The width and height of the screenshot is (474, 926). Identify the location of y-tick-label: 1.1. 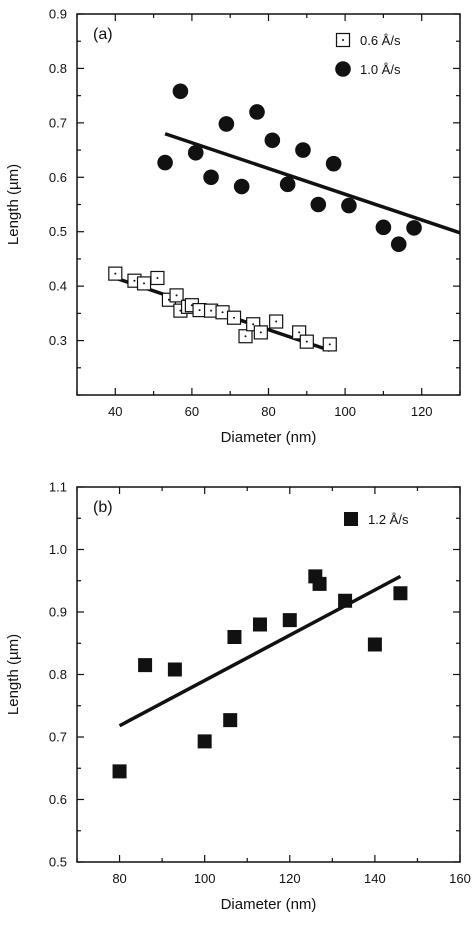
(58, 487).